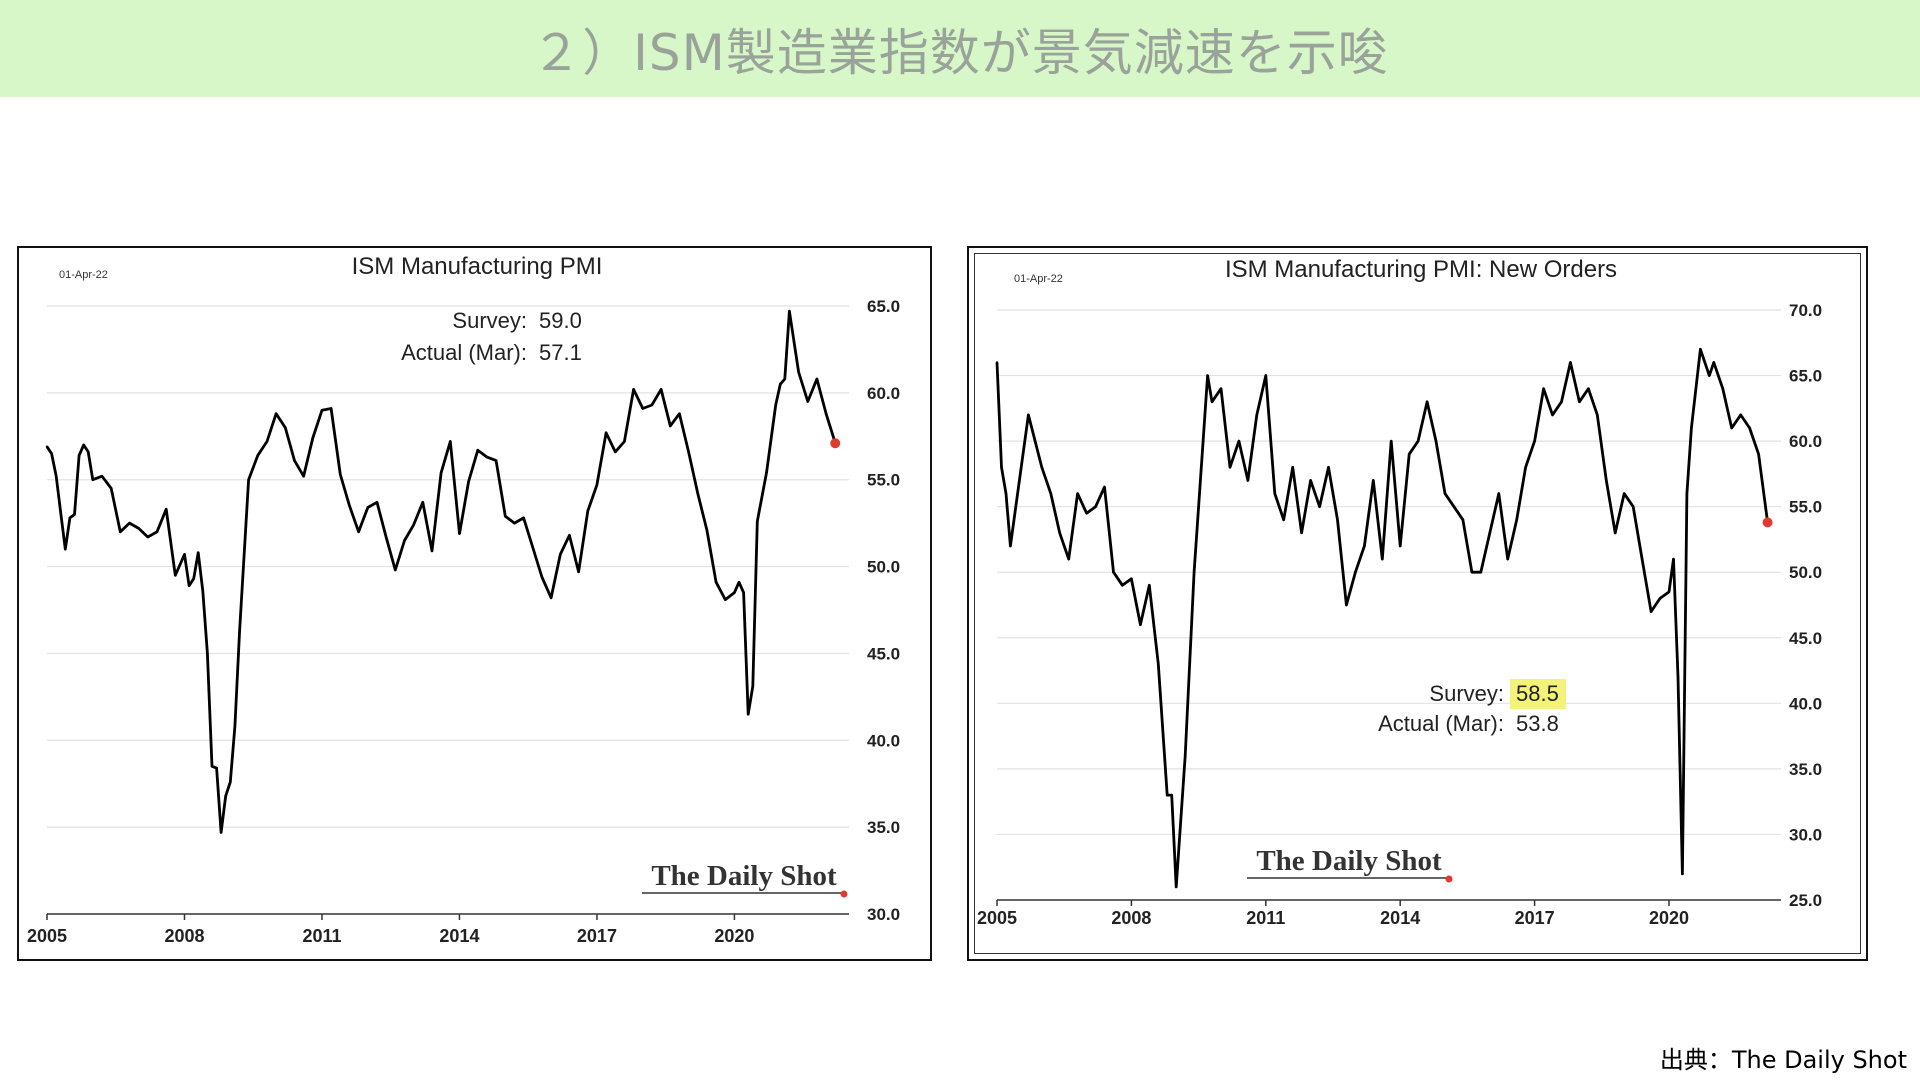 Image resolution: width=1920 pixels, height=1080 pixels. I want to click on x-tick-label: 2011, so click(321, 936).